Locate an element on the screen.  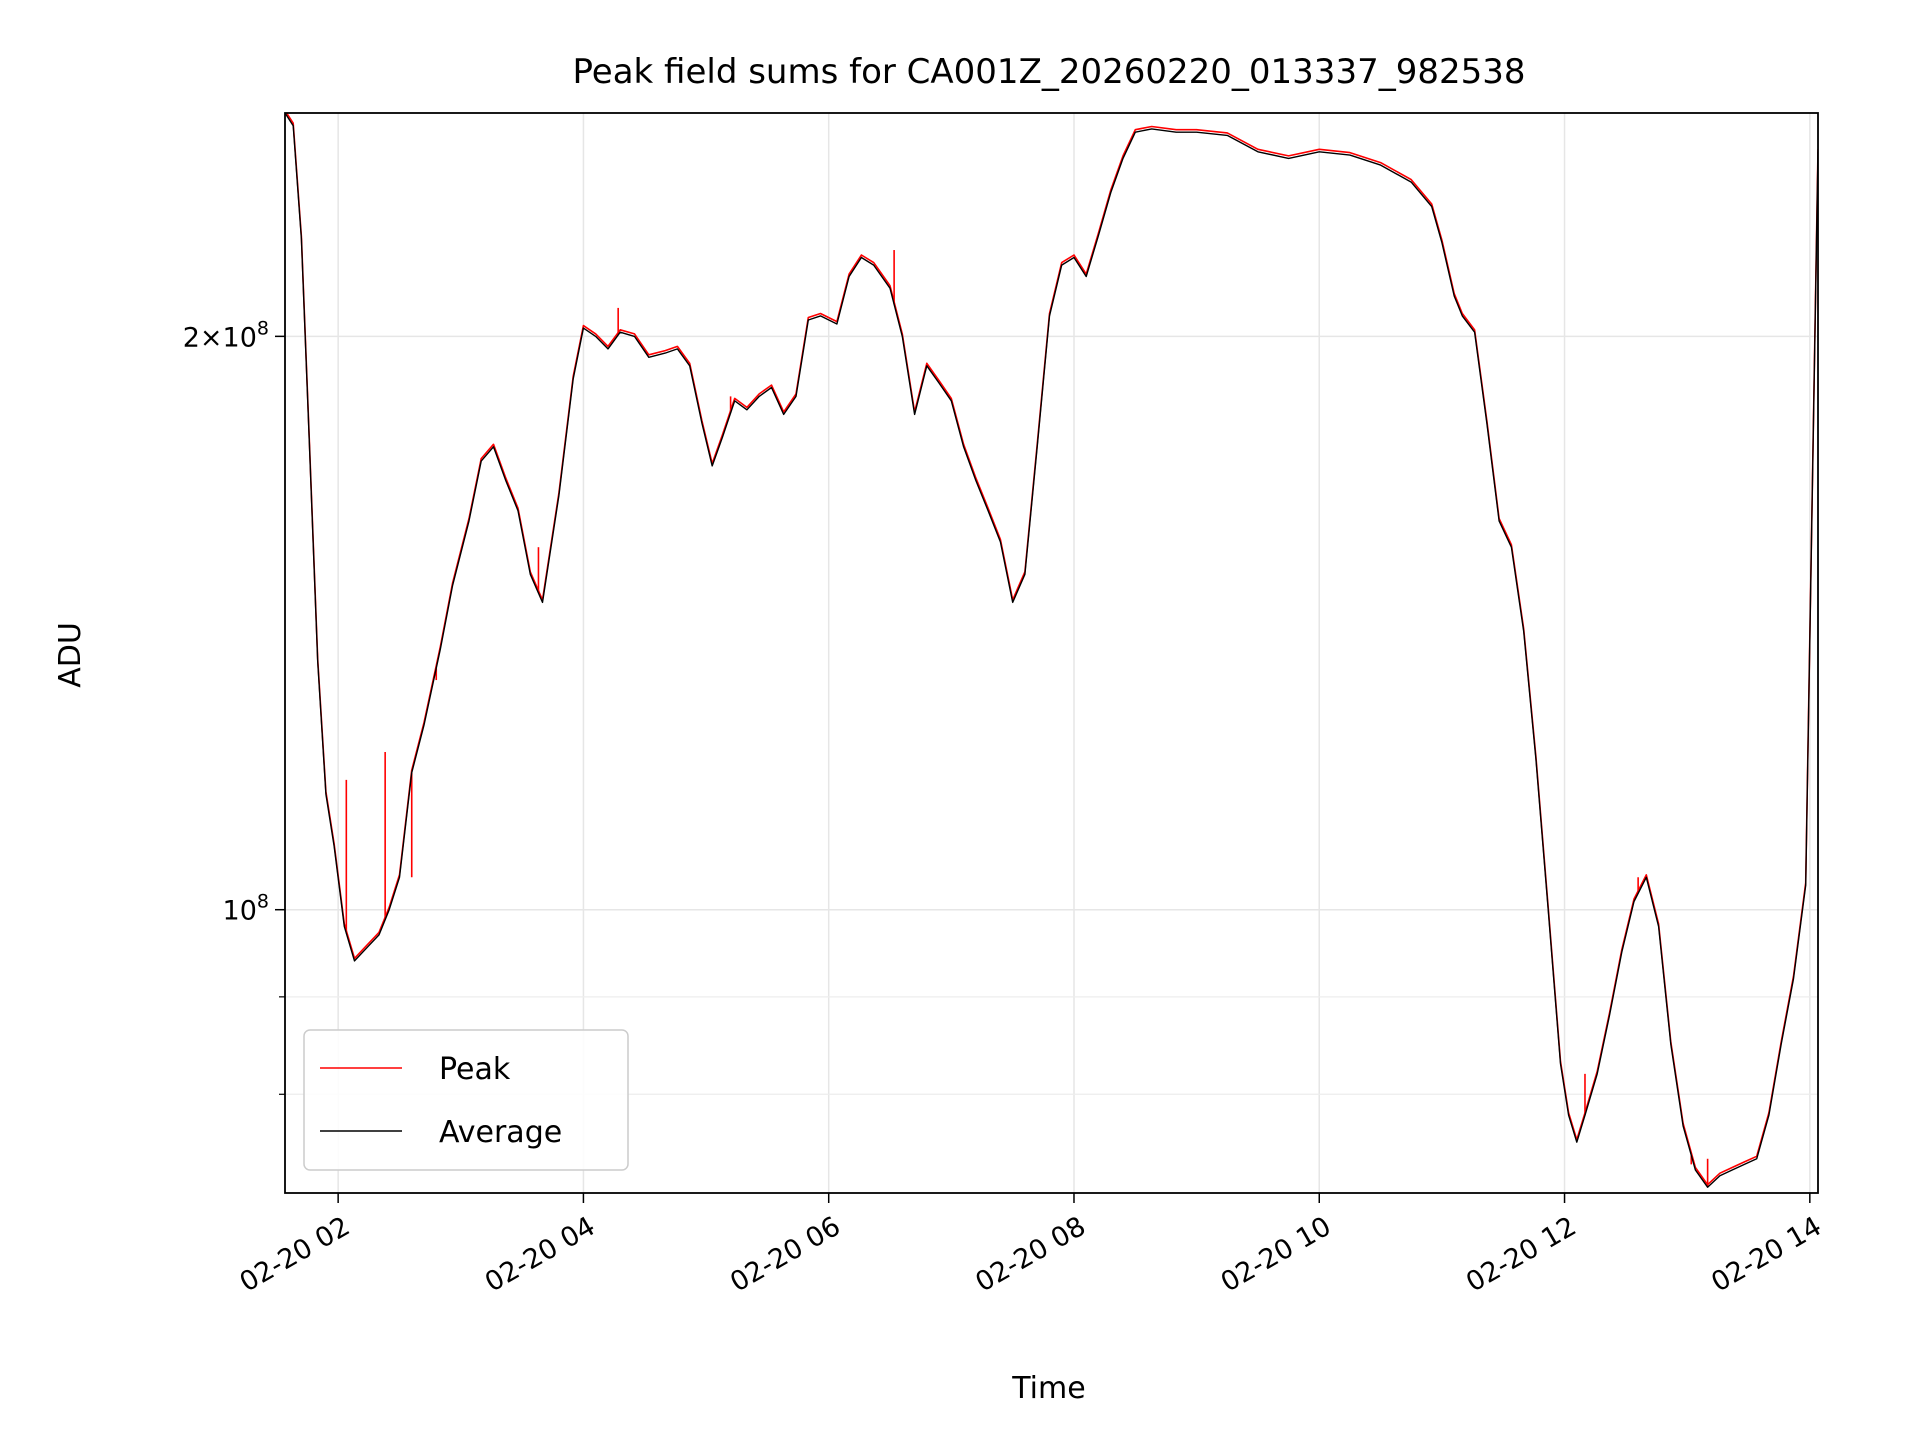
x-axis-label: Time is located at coordinates (1048, 1388).